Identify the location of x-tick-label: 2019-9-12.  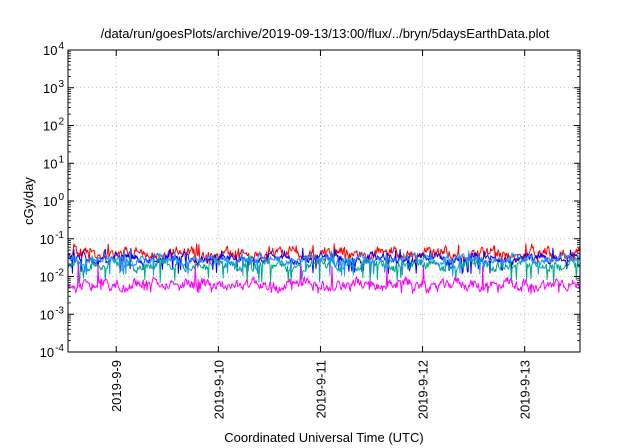
(423, 389).